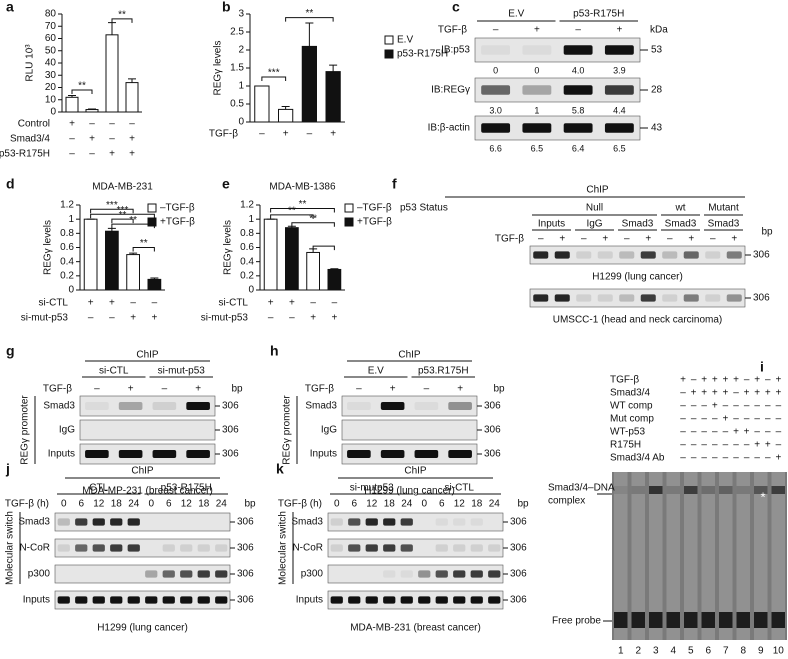 Image resolution: width=788 pixels, height=659 pixels. Describe the element at coordinates (333, 68) in the screenshot. I see `error-bar` at that location.